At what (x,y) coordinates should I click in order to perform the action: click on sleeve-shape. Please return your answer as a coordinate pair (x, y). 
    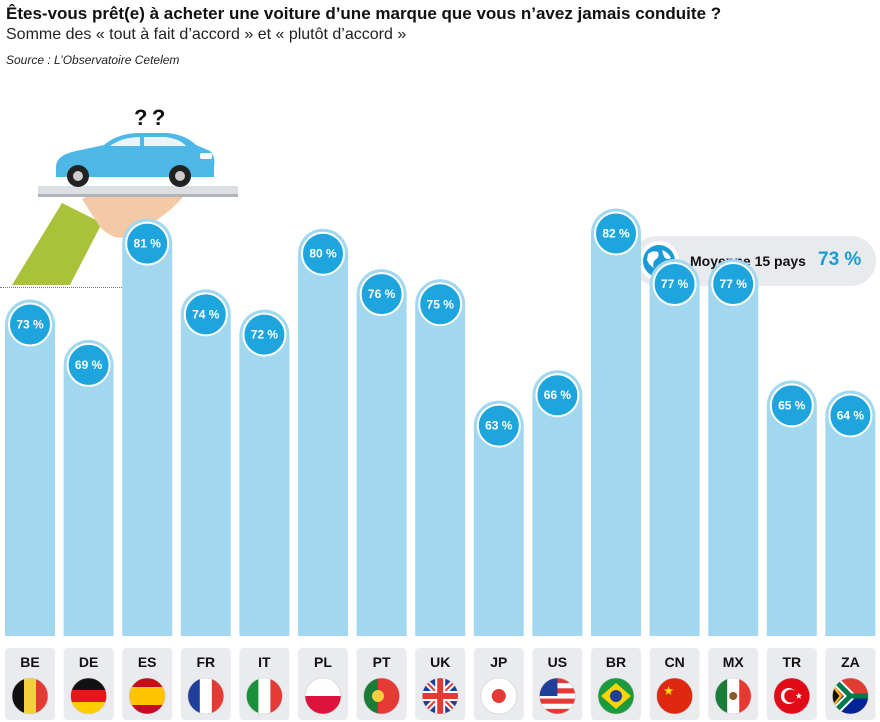
    Looking at the image, I should click on (57, 244).